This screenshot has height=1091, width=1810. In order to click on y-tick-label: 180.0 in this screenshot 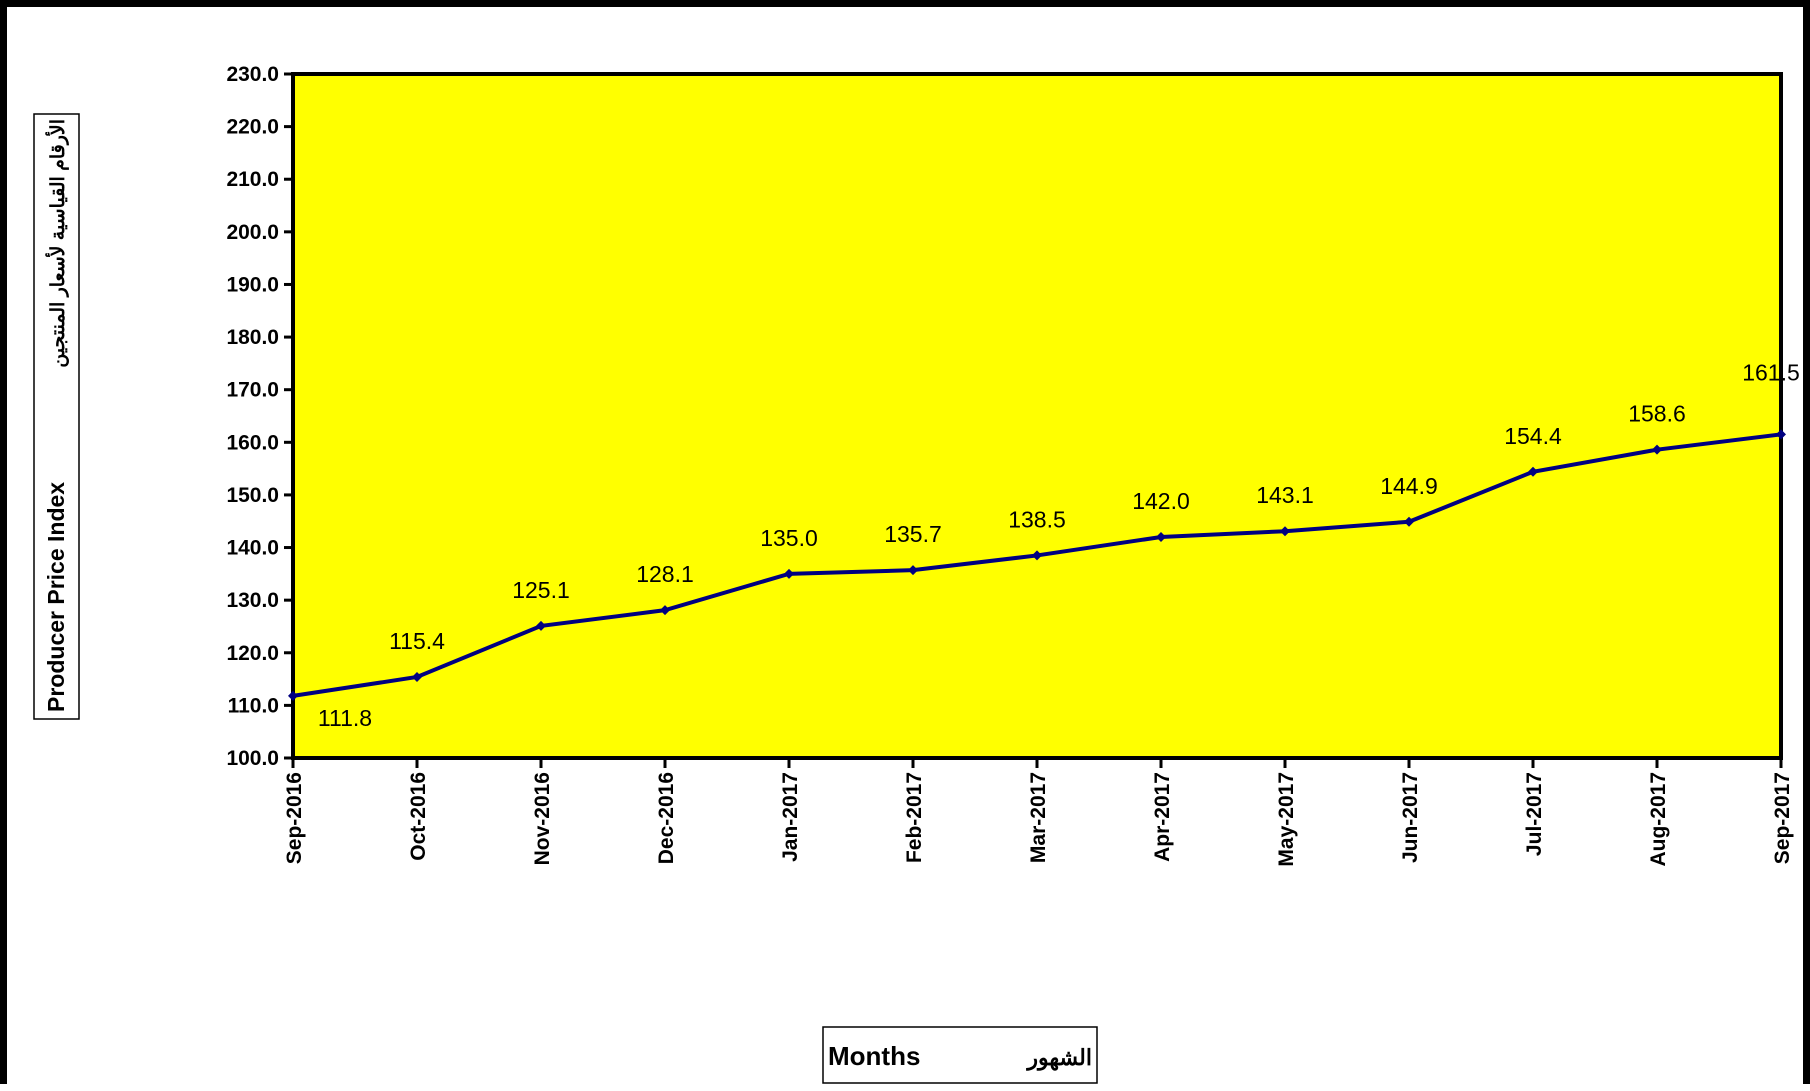, I will do `click(252, 337)`.